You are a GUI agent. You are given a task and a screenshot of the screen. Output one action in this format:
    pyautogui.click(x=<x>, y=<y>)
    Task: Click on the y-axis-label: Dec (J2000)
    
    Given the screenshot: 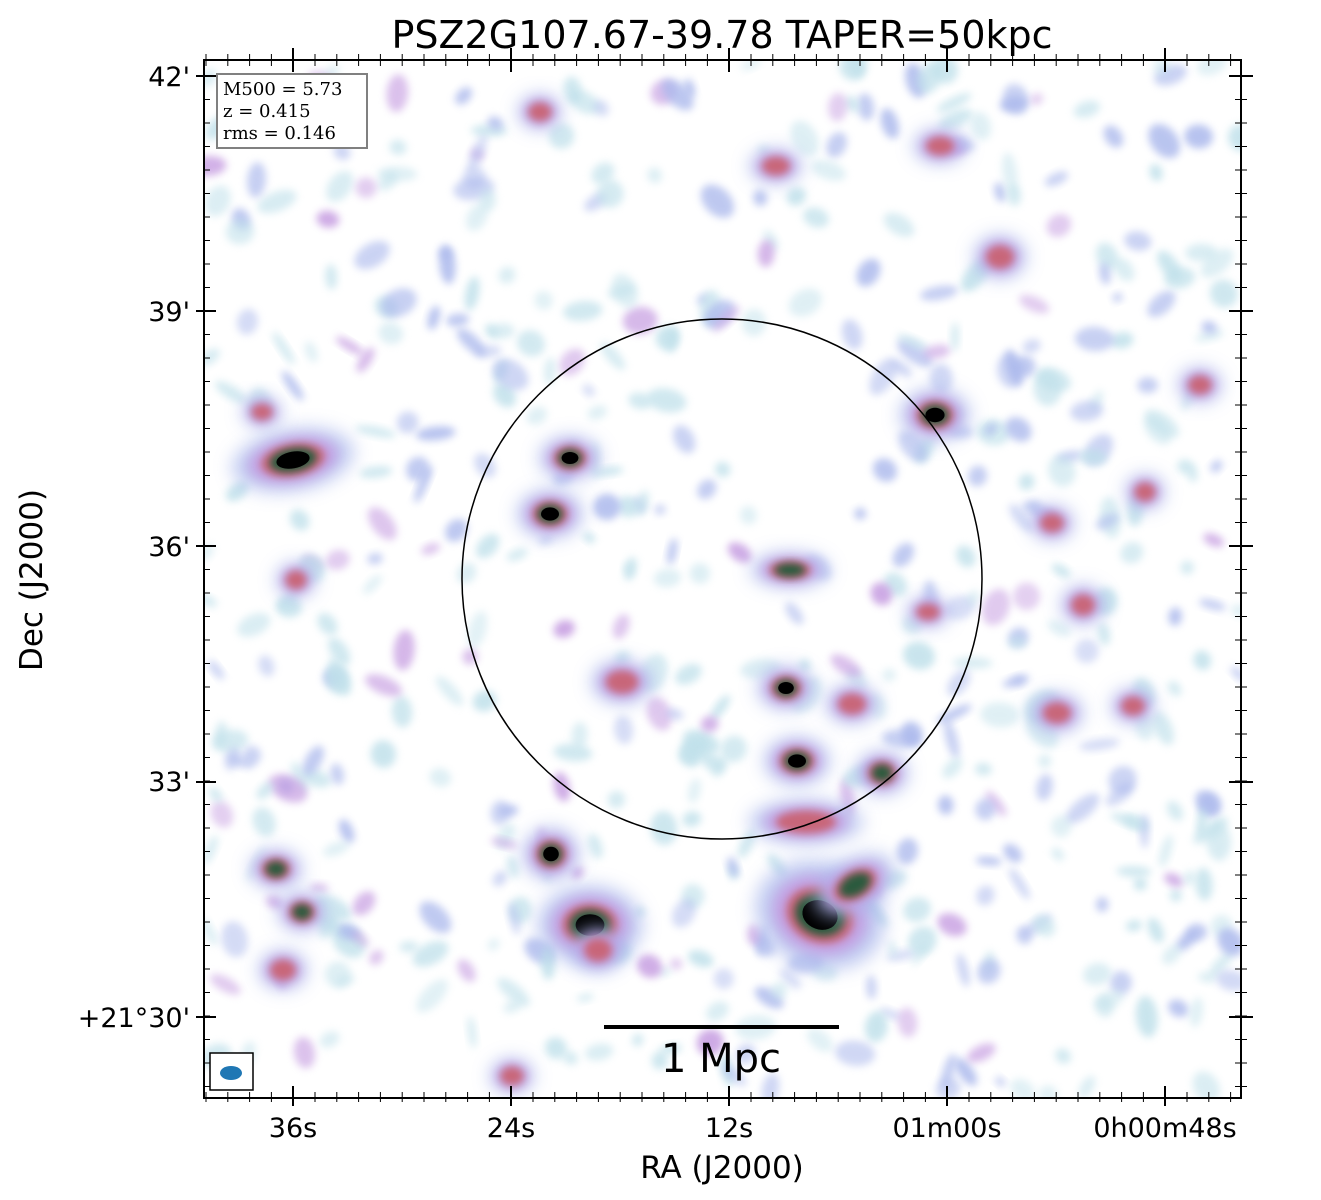 What is the action you would take?
    pyautogui.click(x=32, y=580)
    